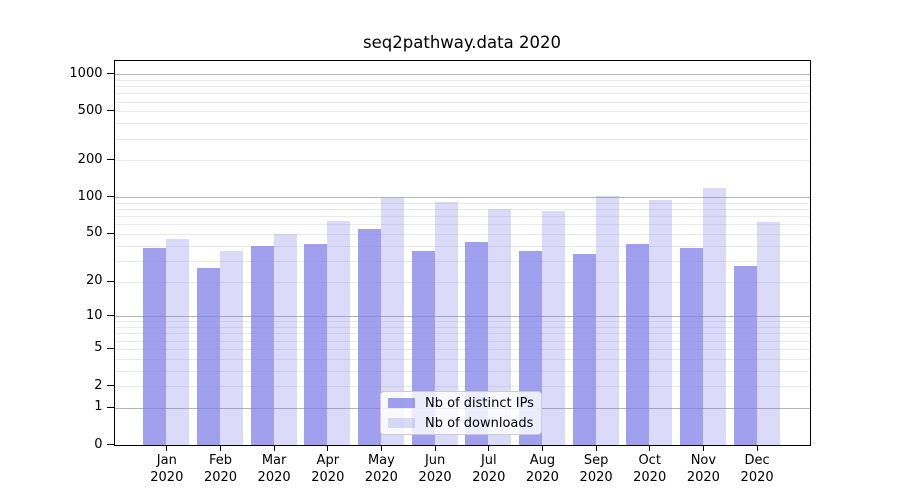 Image resolution: width=900 pixels, height=500 pixels. What do you see at coordinates (703, 460) in the screenshot?
I see `x-tick-label-month: Nov` at bounding box center [703, 460].